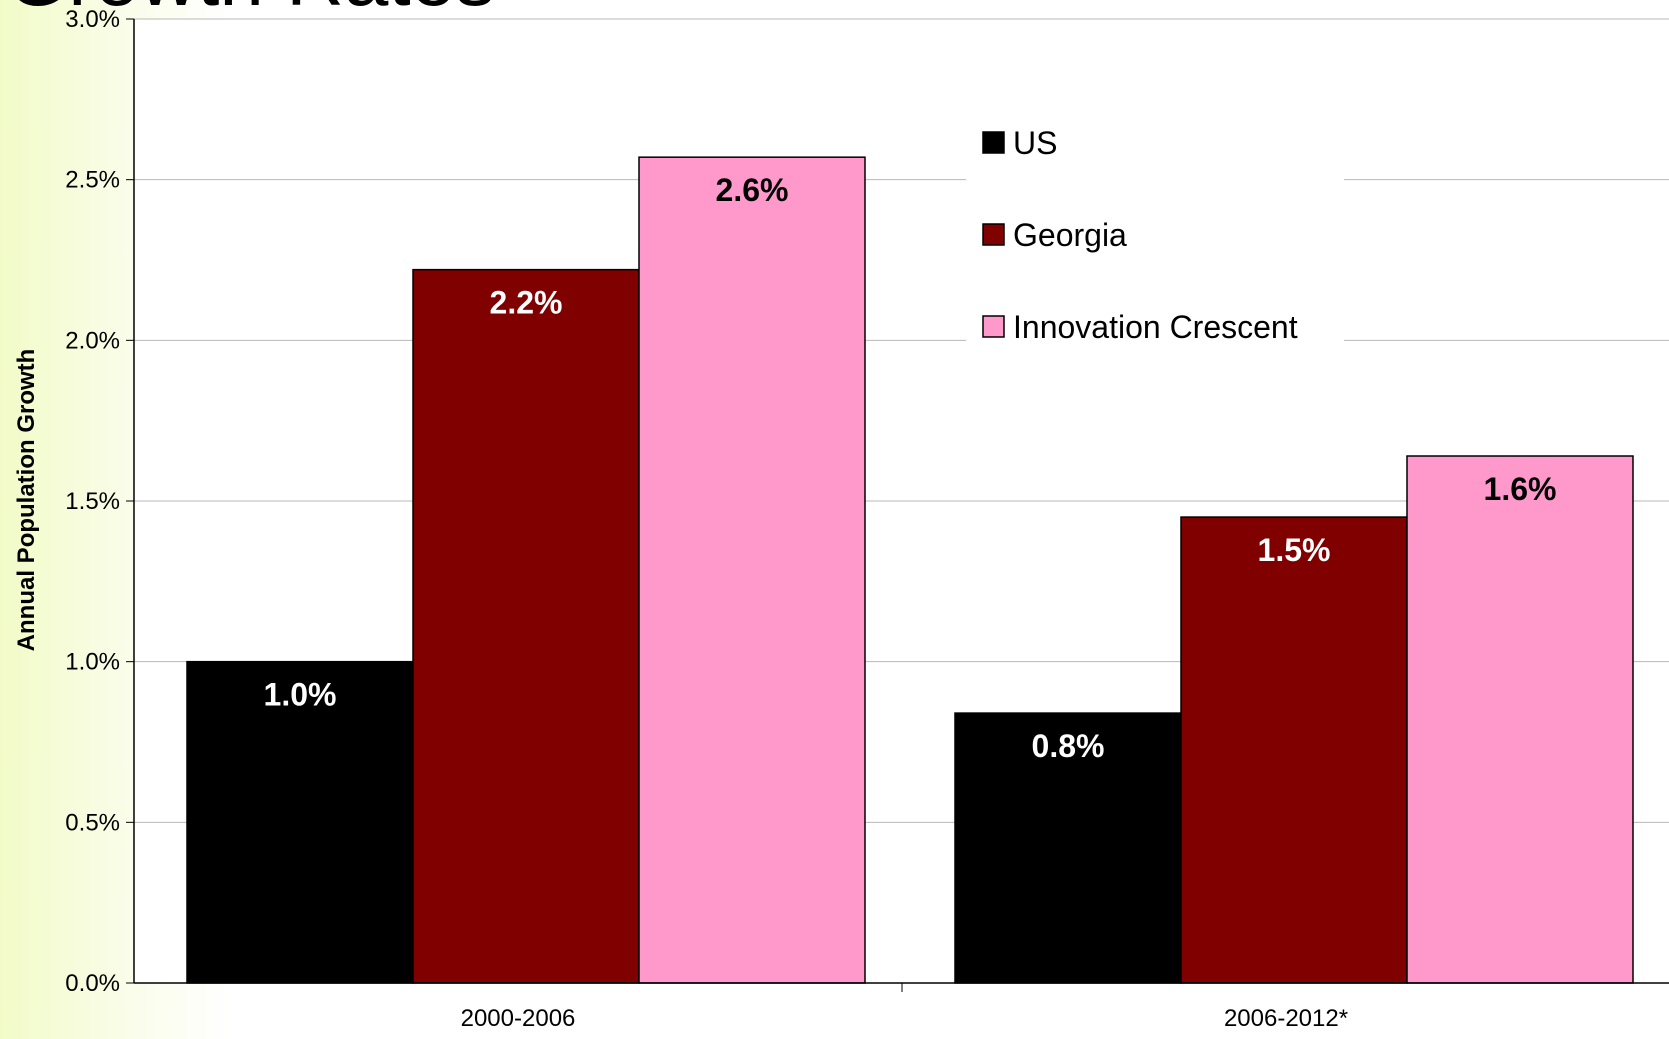 This screenshot has height=1039, width=1669. I want to click on y-axis-label: Annual Population Growth, so click(26, 500).